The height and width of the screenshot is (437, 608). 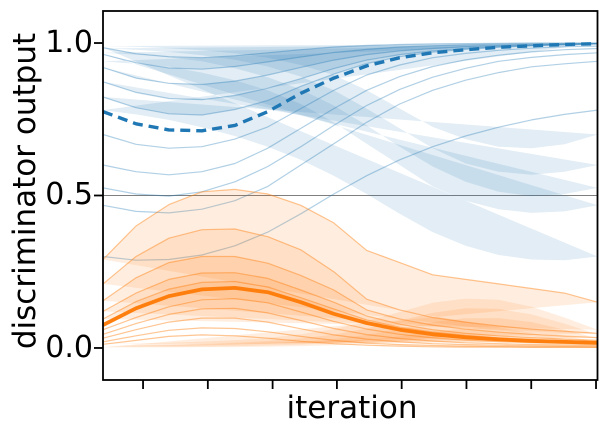 What do you see at coordinates (69, 347) in the screenshot?
I see `y-tick-label-0: 0.0` at bounding box center [69, 347].